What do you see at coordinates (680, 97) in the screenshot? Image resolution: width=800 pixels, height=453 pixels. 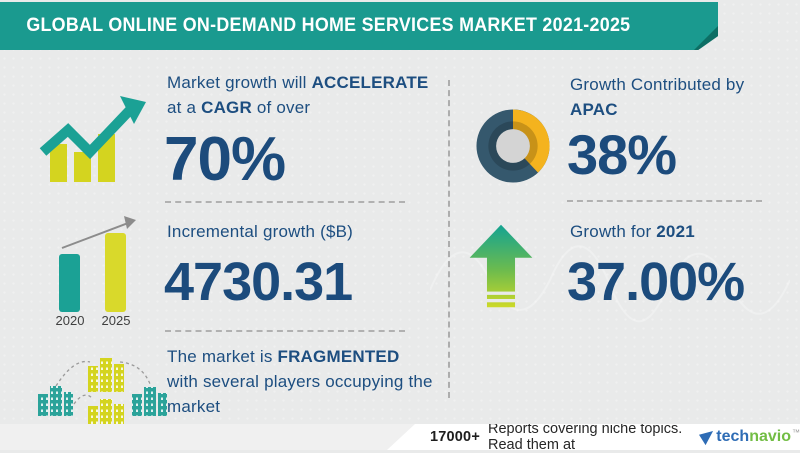 I see `apac-label: Growth Contributed by APAC` at bounding box center [680, 97].